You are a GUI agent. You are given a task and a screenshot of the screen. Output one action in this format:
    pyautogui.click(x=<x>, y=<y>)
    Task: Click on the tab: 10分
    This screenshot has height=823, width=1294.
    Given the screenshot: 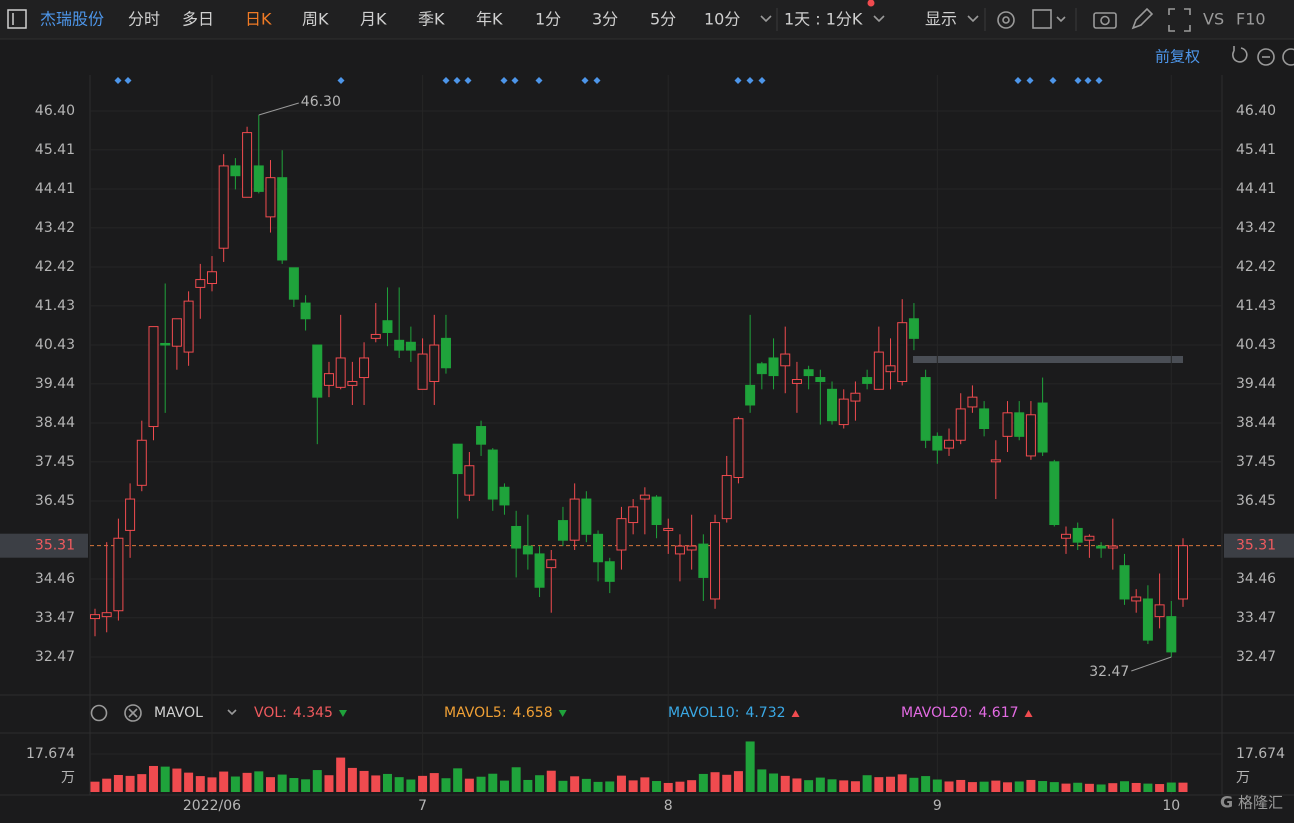 What is the action you would take?
    pyautogui.click(x=722, y=19)
    